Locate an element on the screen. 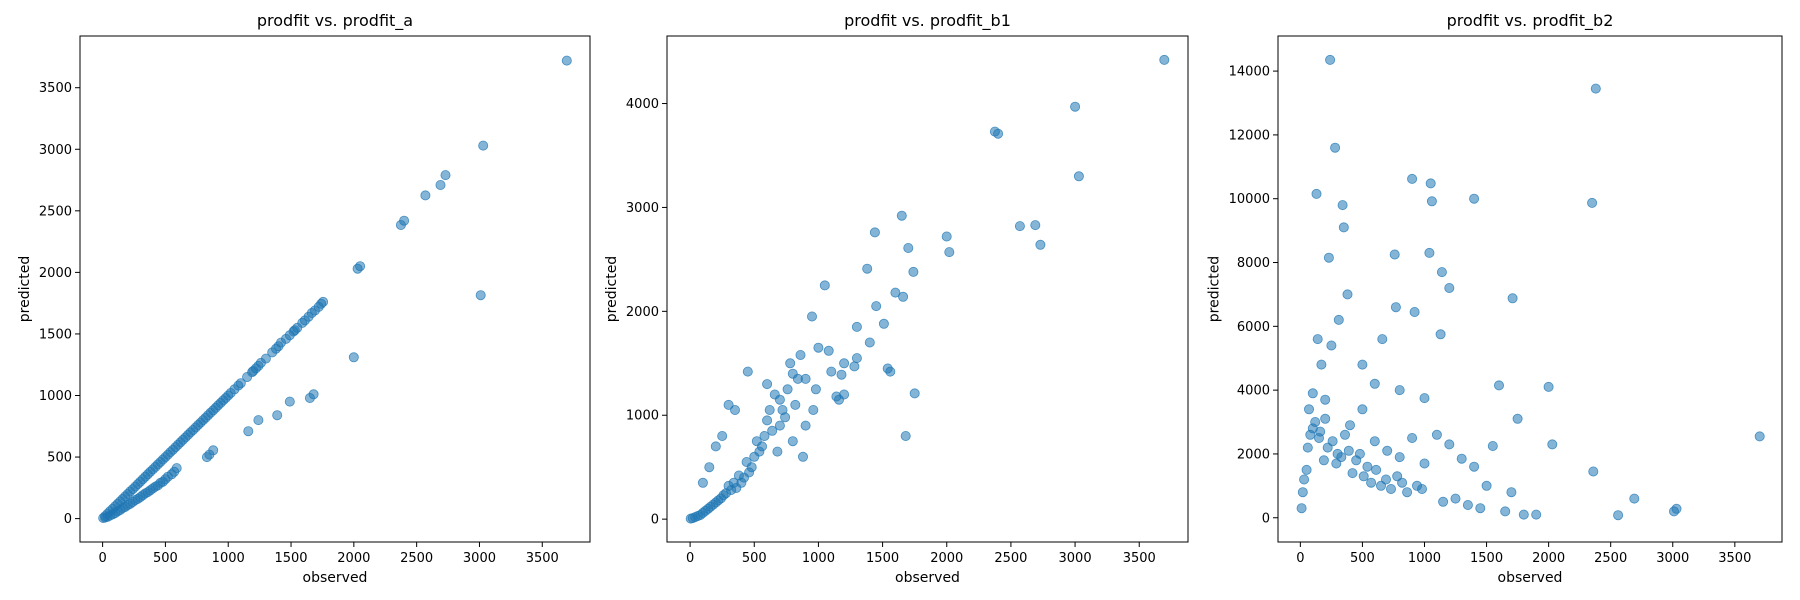  x-tick-label: 3500 is located at coordinates (542, 558).